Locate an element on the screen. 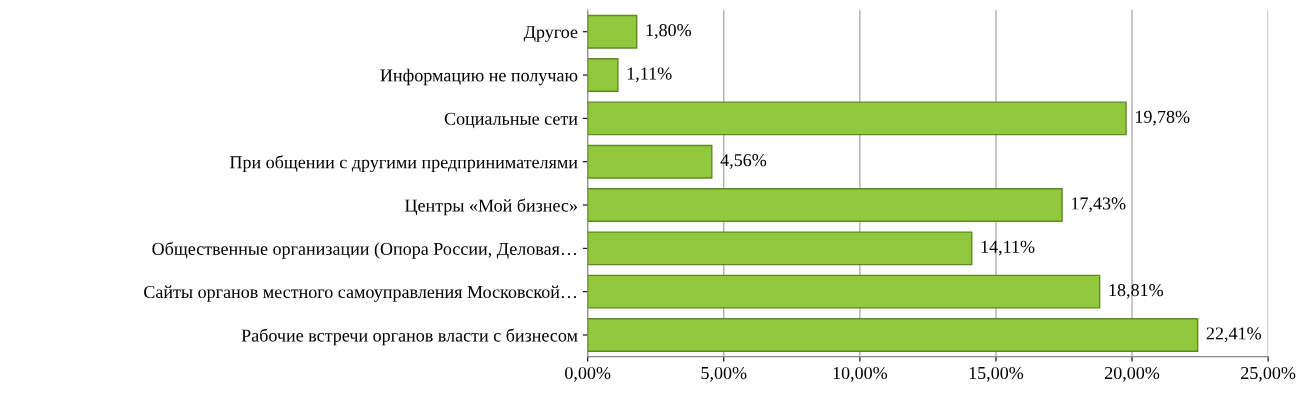  x-tick-label: 0,00% is located at coordinates (588, 374).